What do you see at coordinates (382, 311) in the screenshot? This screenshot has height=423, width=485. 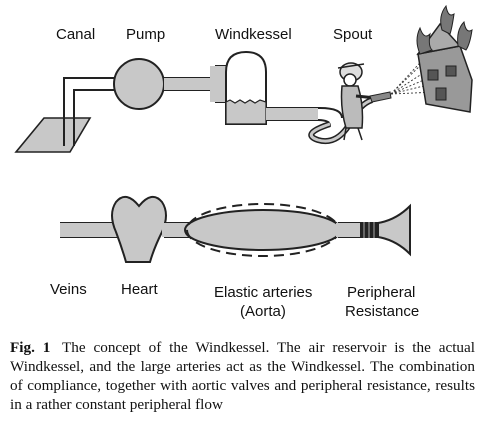 I see `label-resistance: Resistance` at bounding box center [382, 311].